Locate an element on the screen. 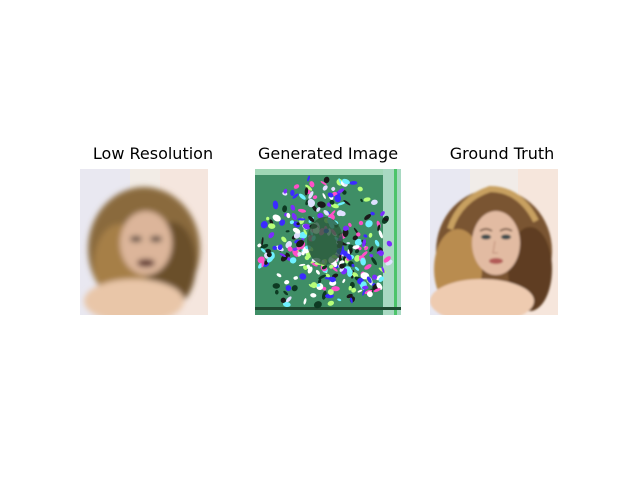 Image resolution: width=640 pixels, height=480 pixels. low-resolution-image is located at coordinates (144, 242).